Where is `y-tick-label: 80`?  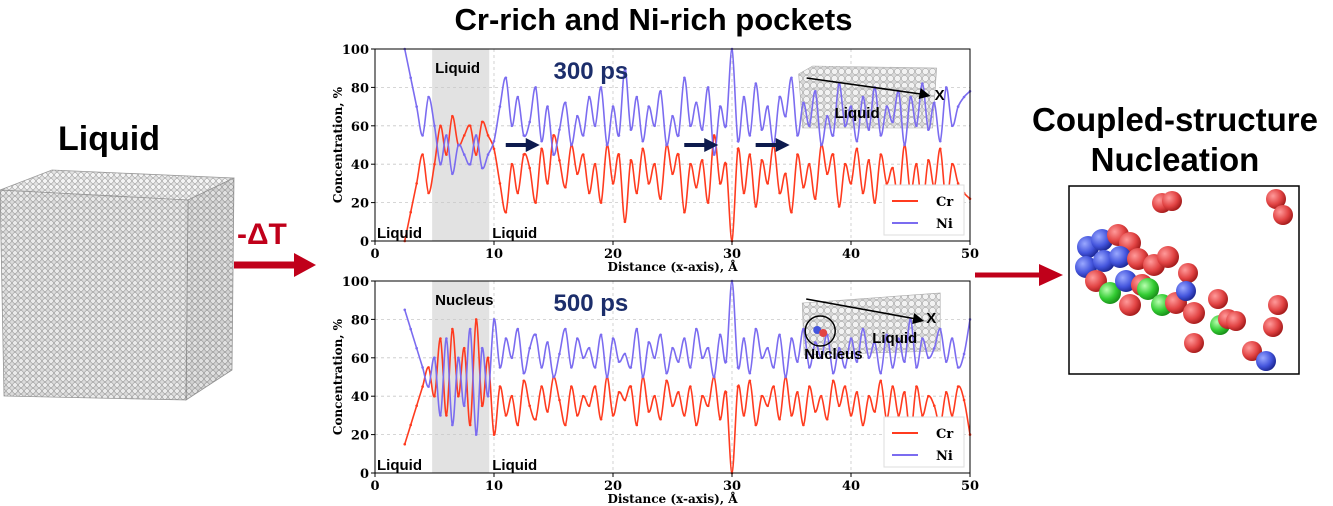
y-tick-label: 80 is located at coordinates (360, 88).